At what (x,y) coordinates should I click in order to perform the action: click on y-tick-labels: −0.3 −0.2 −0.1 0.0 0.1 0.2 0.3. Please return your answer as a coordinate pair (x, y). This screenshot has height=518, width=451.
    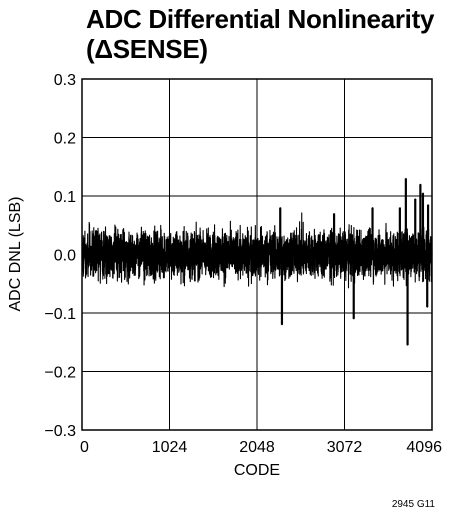
    Looking at the image, I should click on (60, 256).